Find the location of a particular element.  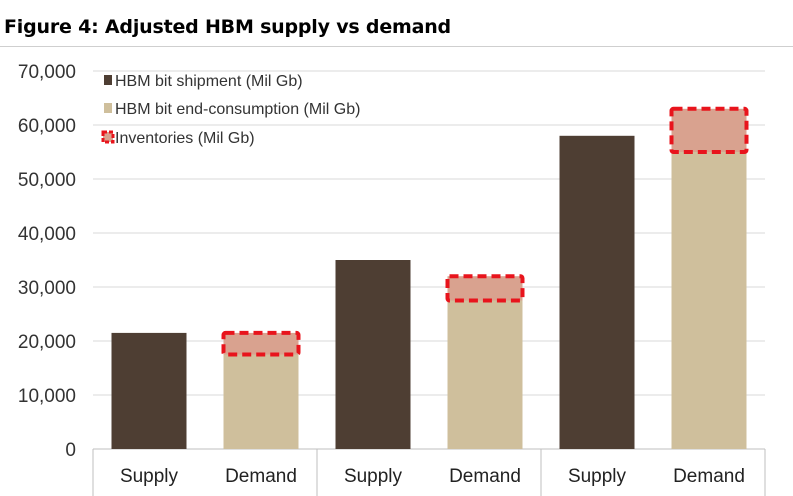

legend-swatch-consumption is located at coordinates (108, 108).